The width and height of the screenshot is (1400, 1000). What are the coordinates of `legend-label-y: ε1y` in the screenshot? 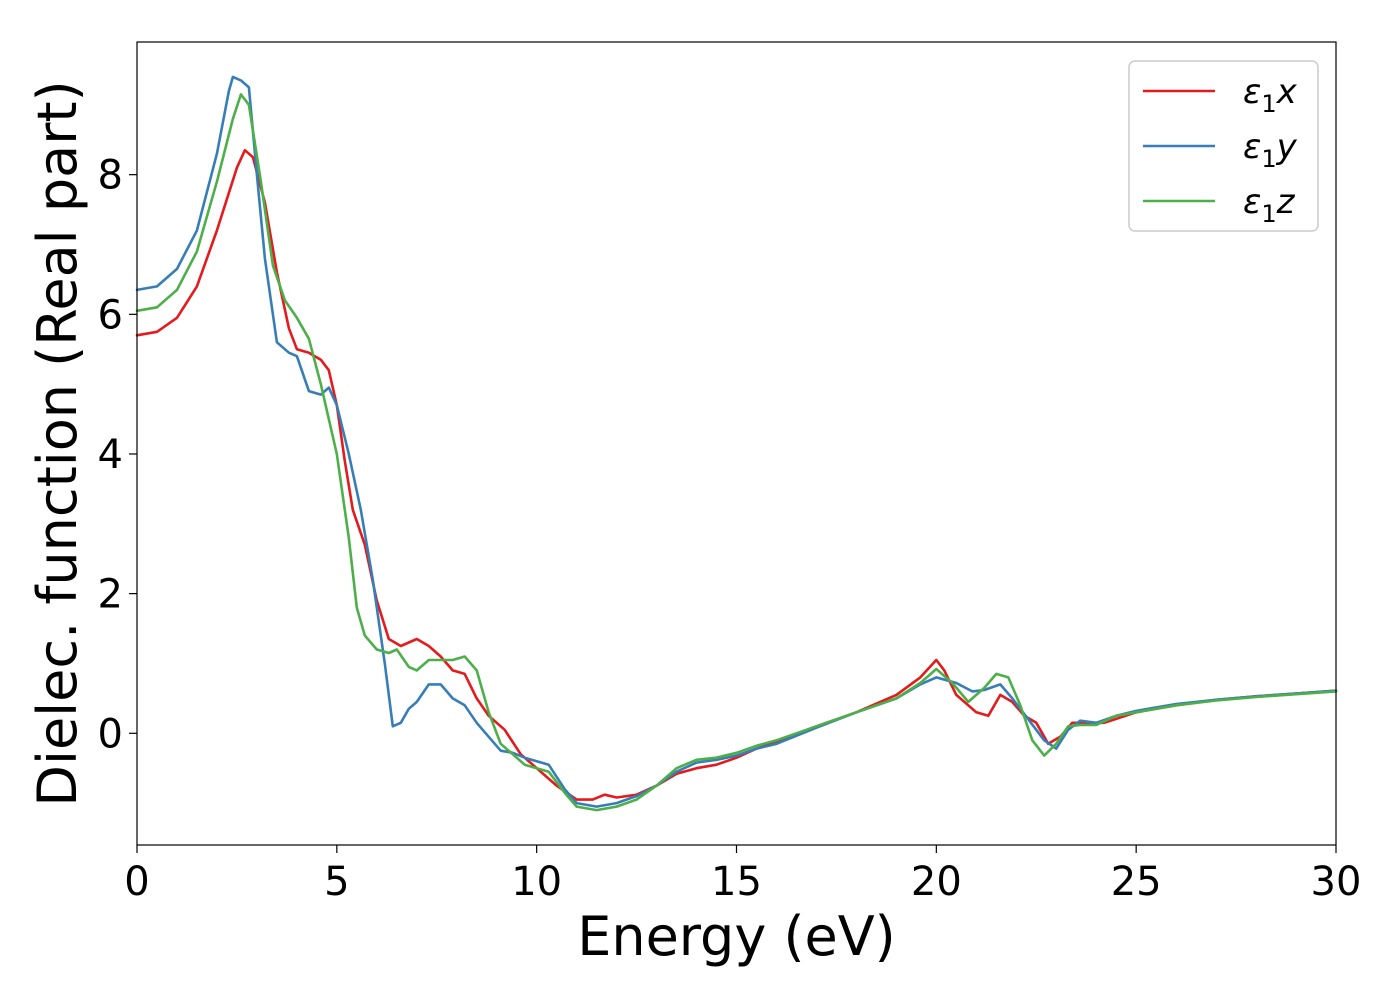 It's located at (1270, 150).